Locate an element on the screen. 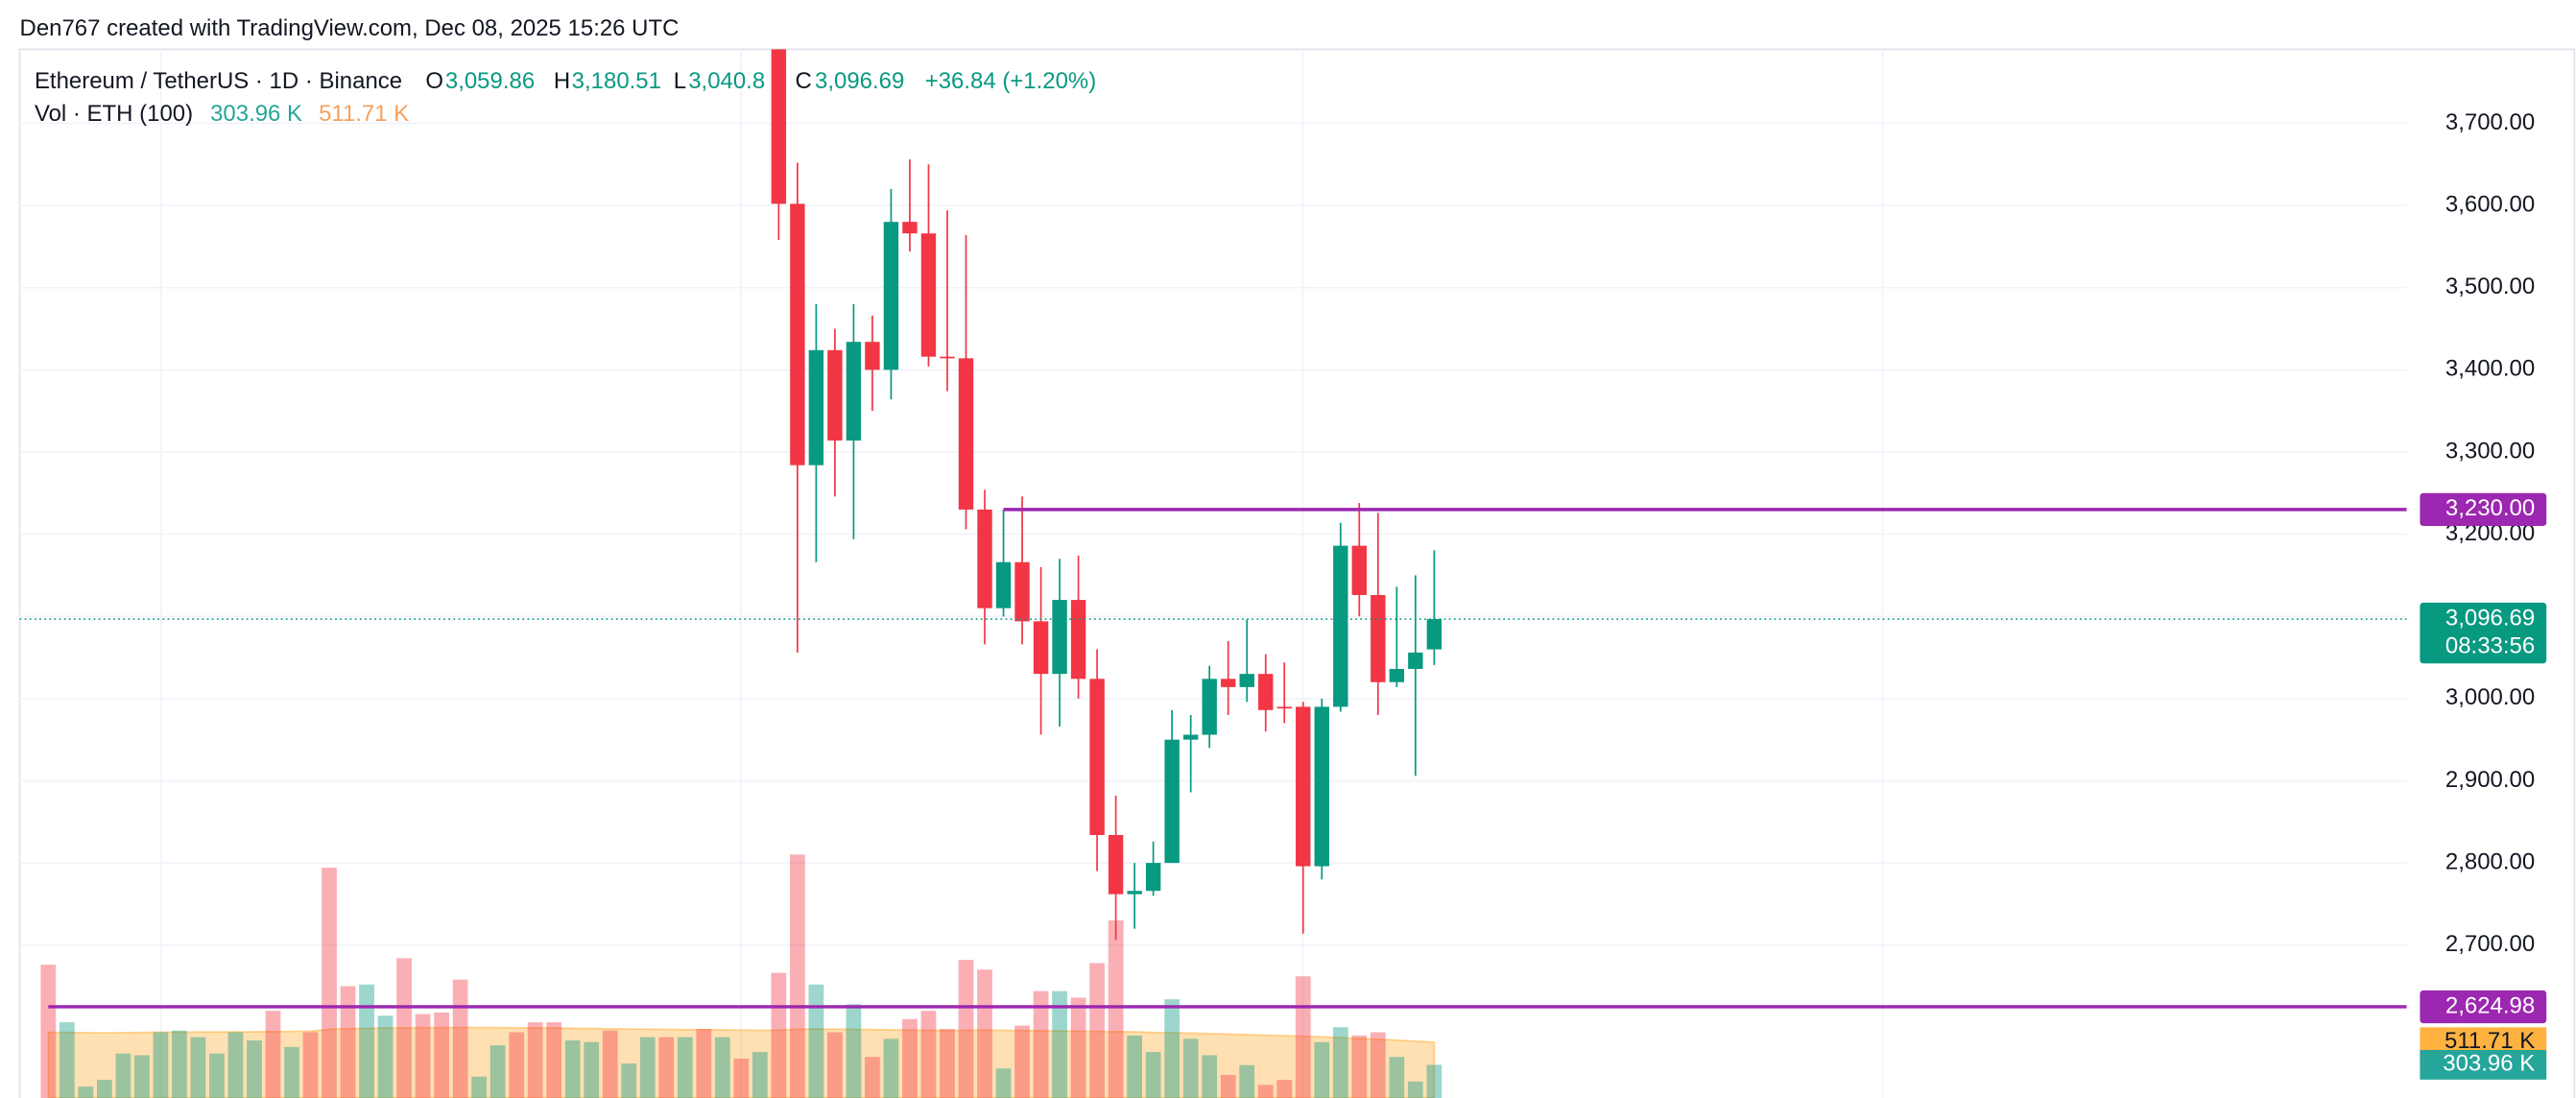  volume-ma-area is located at coordinates (741, 1062).